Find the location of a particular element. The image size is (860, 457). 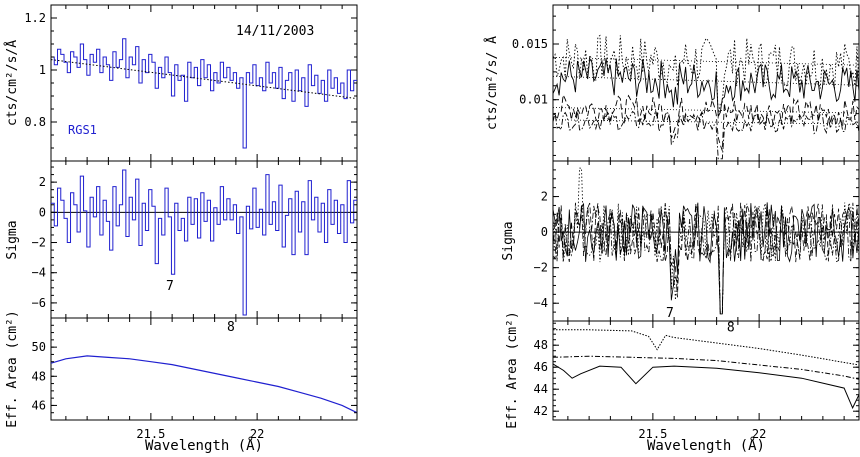

y-tick-label: 1.2 is located at coordinates (35, 18).